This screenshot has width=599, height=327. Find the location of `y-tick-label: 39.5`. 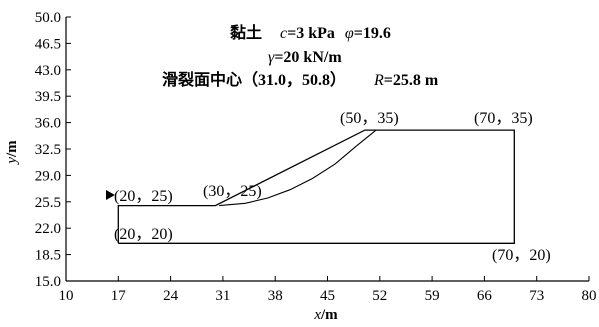

y-tick-label: 39.5 is located at coordinates (48, 97).